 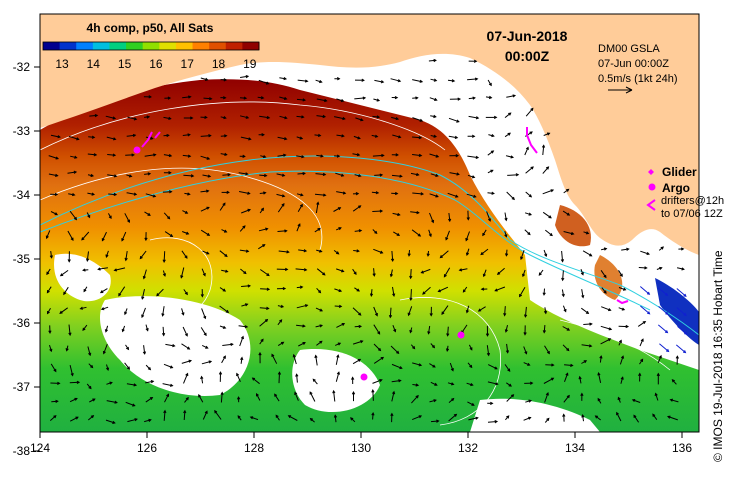 I want to click on x-tick-label: 132, so click(x=468, y=448).